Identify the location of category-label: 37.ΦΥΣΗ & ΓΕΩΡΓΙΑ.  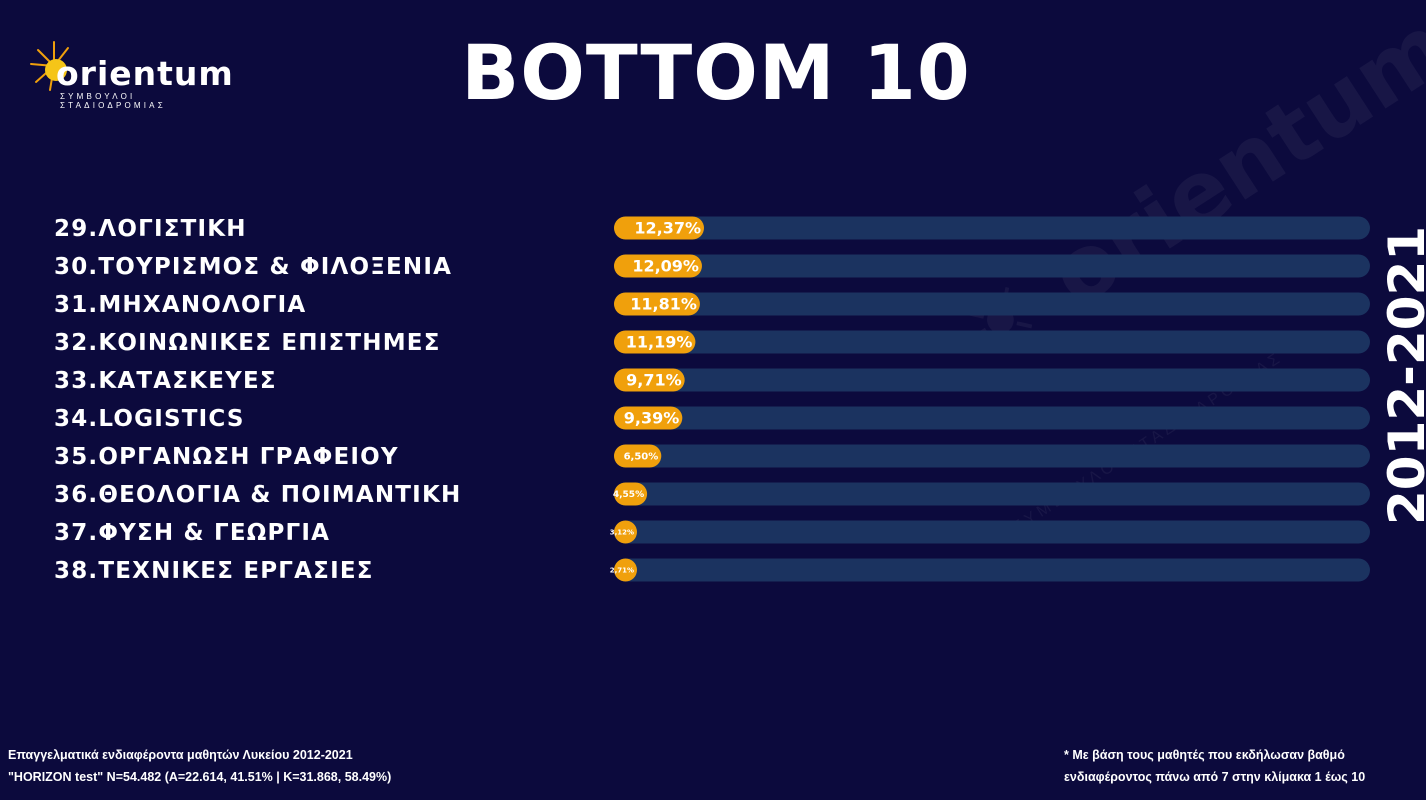
(192, 533).